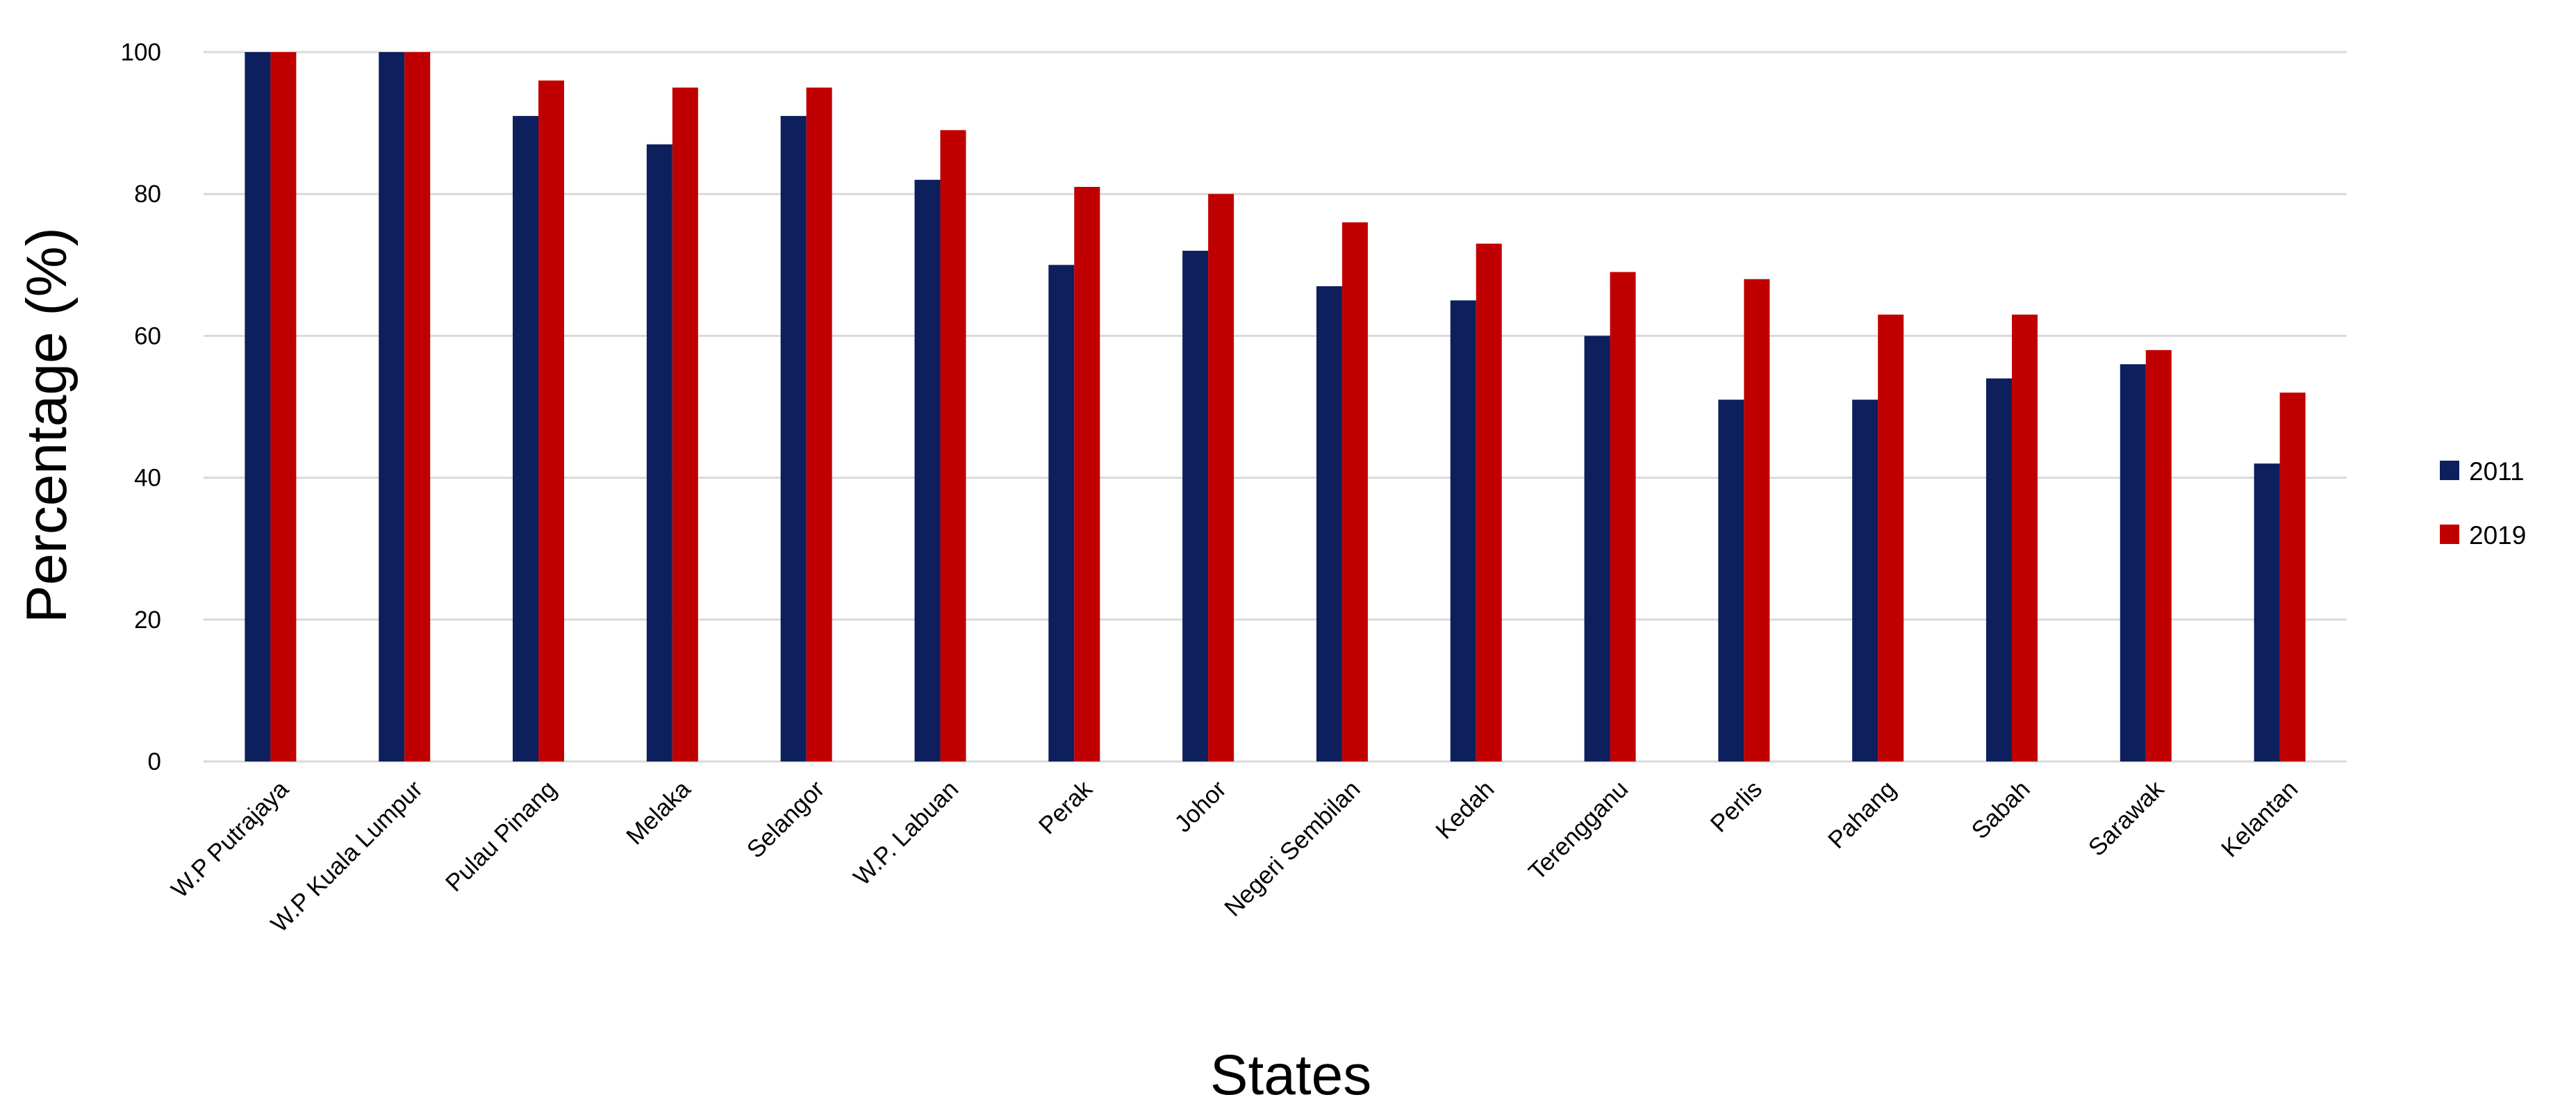  What do you see at coordinates (1757, 520) in the screenshot?
I see `bar-2019-perlis` at bounding box center [1757, 520].